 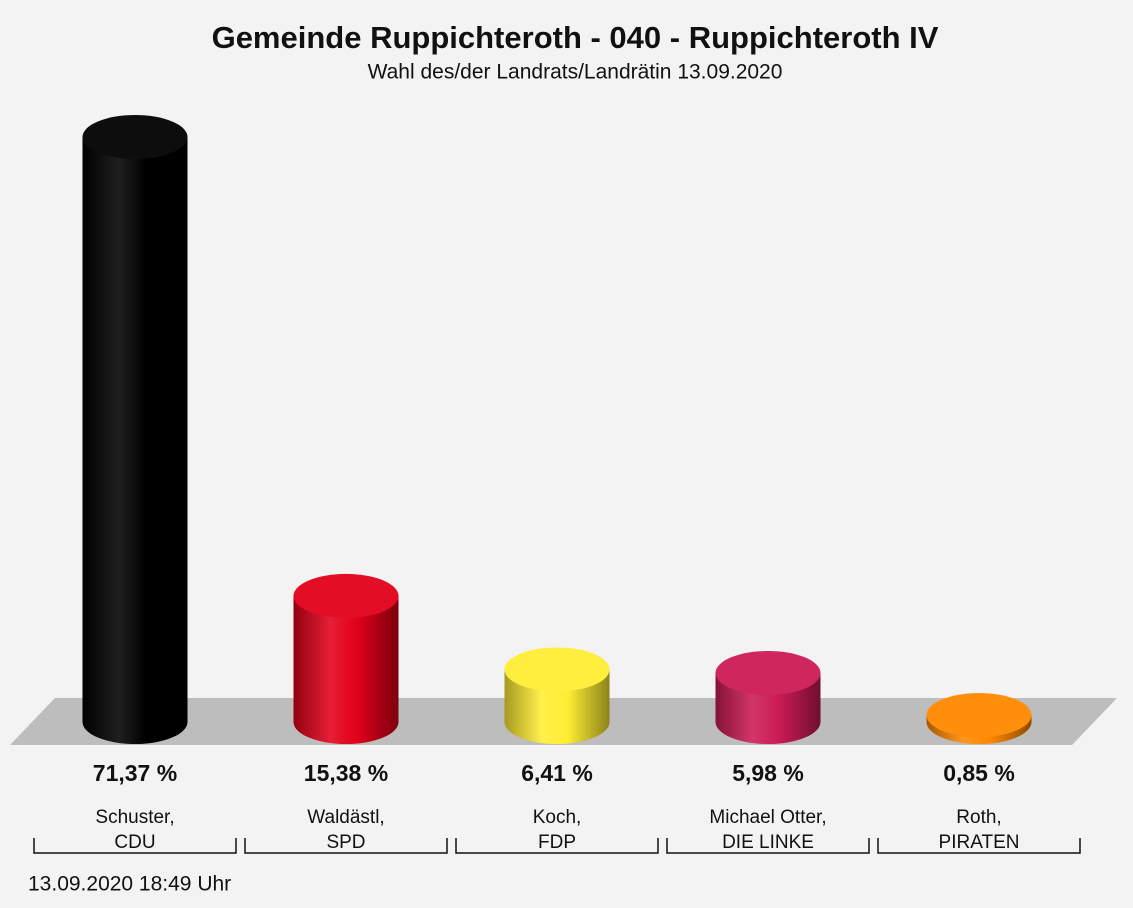 I want to click on party-label: SPD, so click(x=345, y=842).